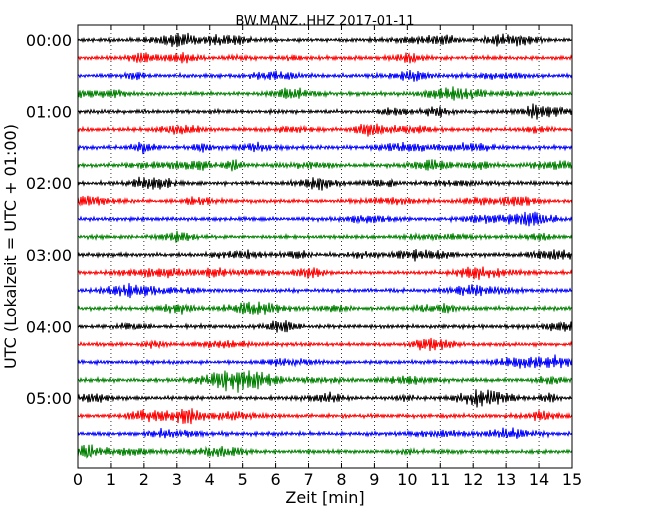 The width and height of the screenshot is (650, 520). What do you see at coordinates (10, 246) in the screenshot?
I see `y-axis-label: UTC (Lokalzeit = UTC + 01:00)` at bounding box center [10, 246].